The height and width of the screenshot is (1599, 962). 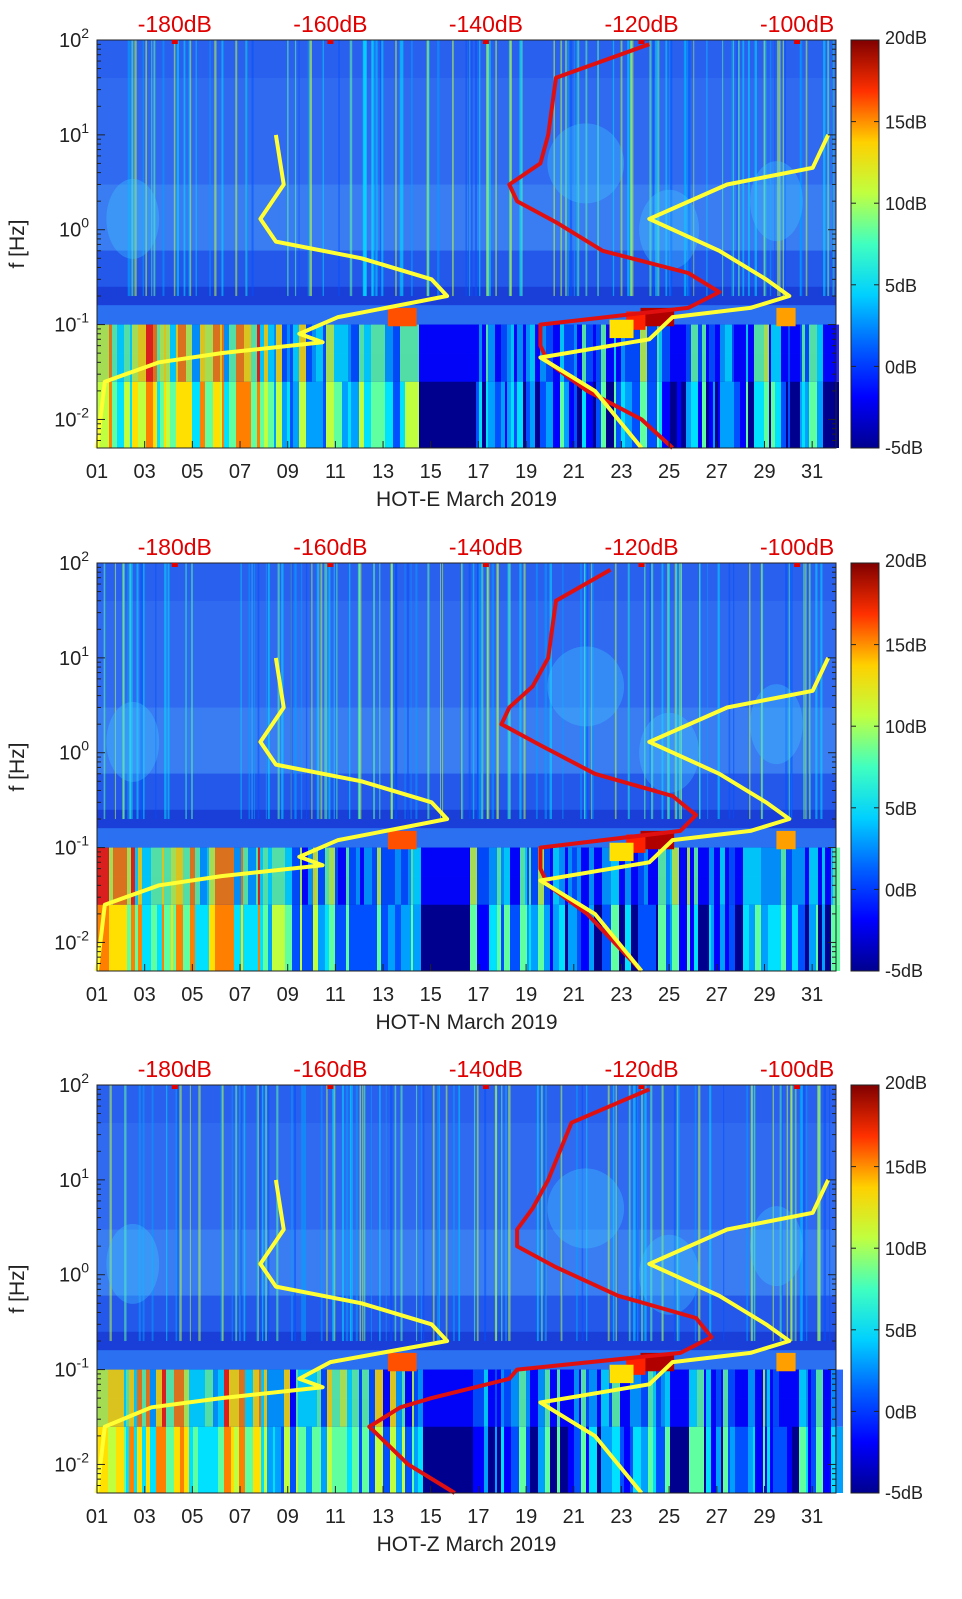 I want to click on x-axis-label: HOT-N March 2019, so click(x=466, y=1022).